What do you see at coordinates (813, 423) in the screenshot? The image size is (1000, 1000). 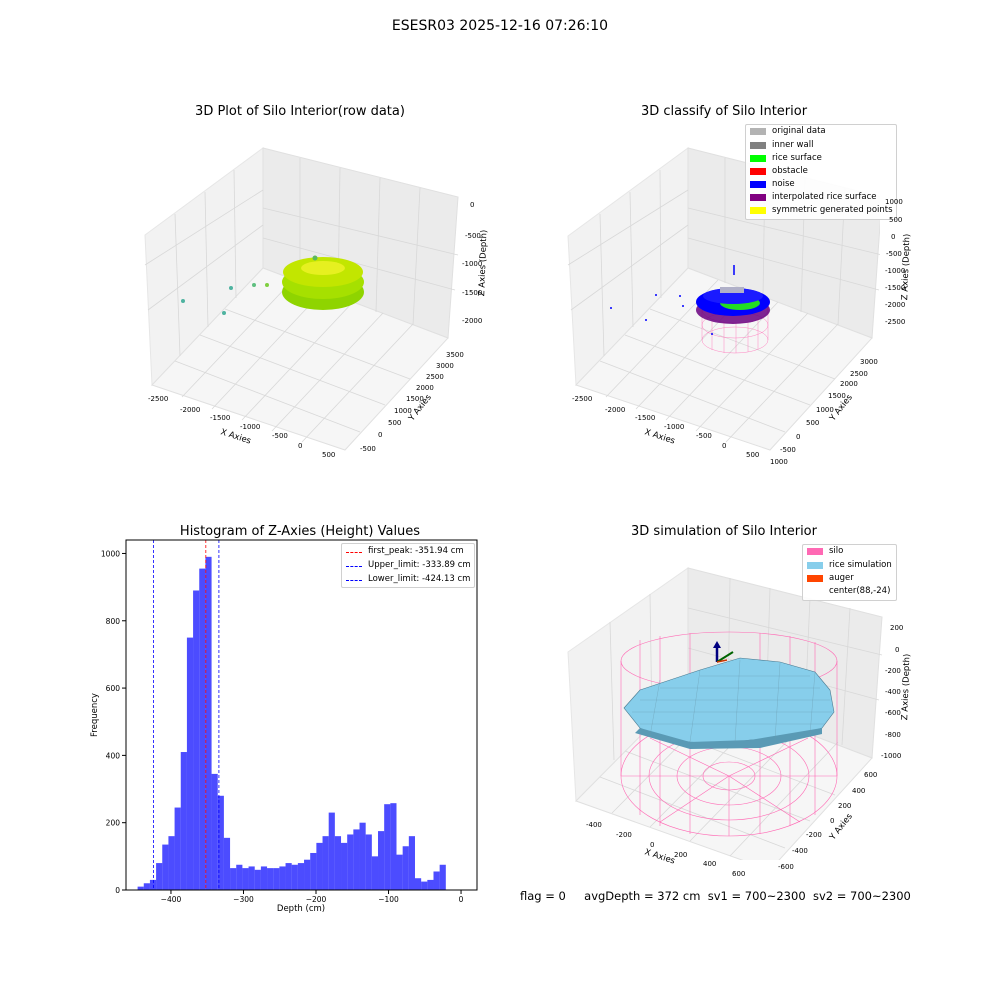 I see `classify-ytick: 500` at bounding box center [813, 423].